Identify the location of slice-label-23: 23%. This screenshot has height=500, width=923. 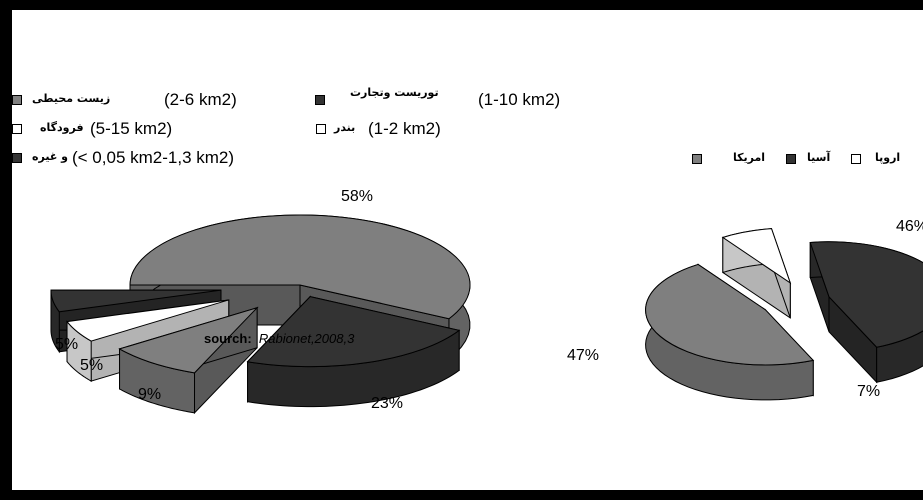
(387, 403).